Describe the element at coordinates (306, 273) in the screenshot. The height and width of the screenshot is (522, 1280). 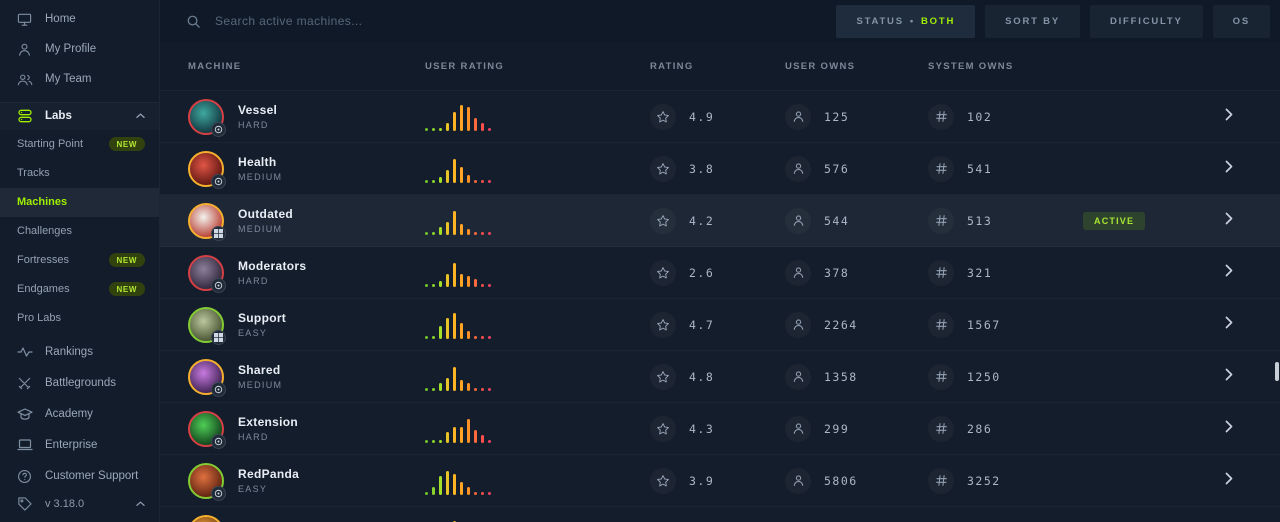
I see `machine-cell: Moderators HARD` at that location.